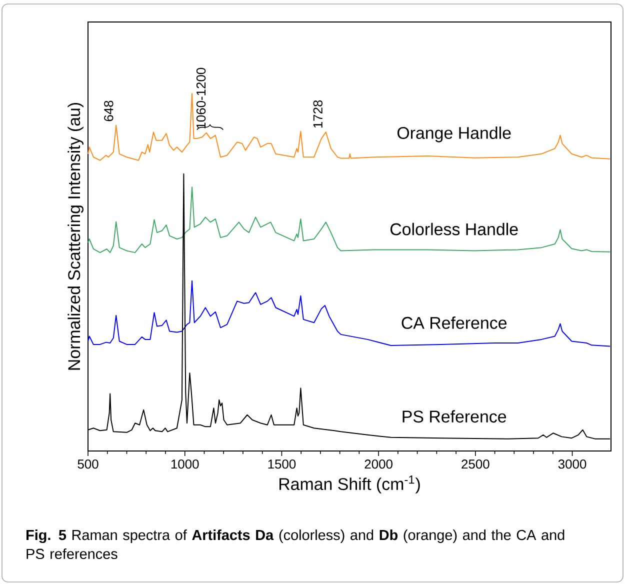  I want to click on x-tick-label: 1000, so click(185, 464).